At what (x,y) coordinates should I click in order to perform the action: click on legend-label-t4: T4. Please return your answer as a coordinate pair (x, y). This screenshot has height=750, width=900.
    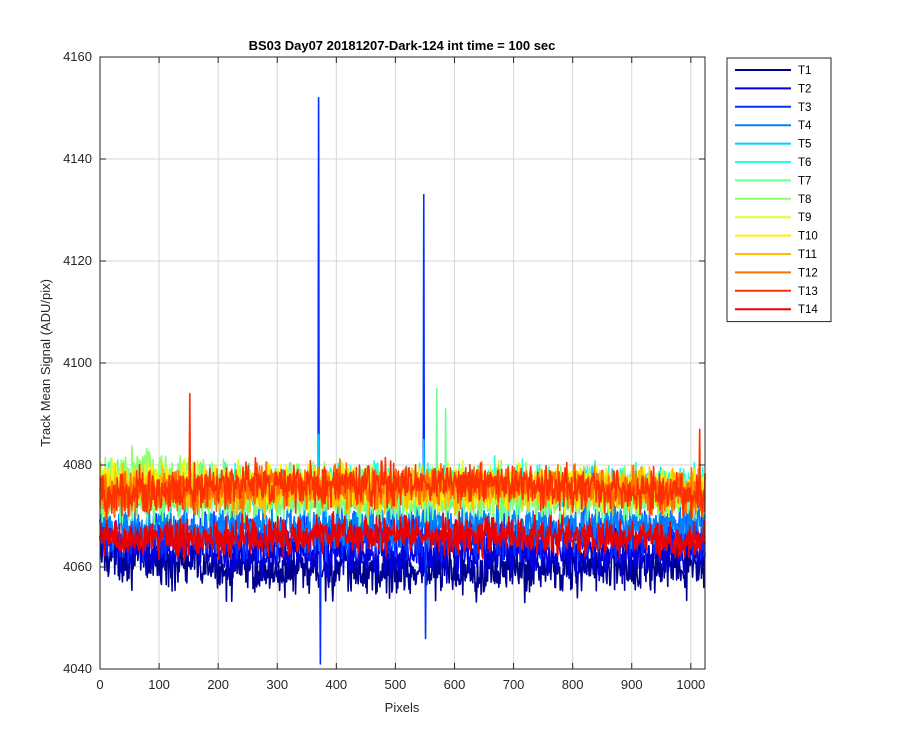
    Looking at the image, I should click on (805, 126).